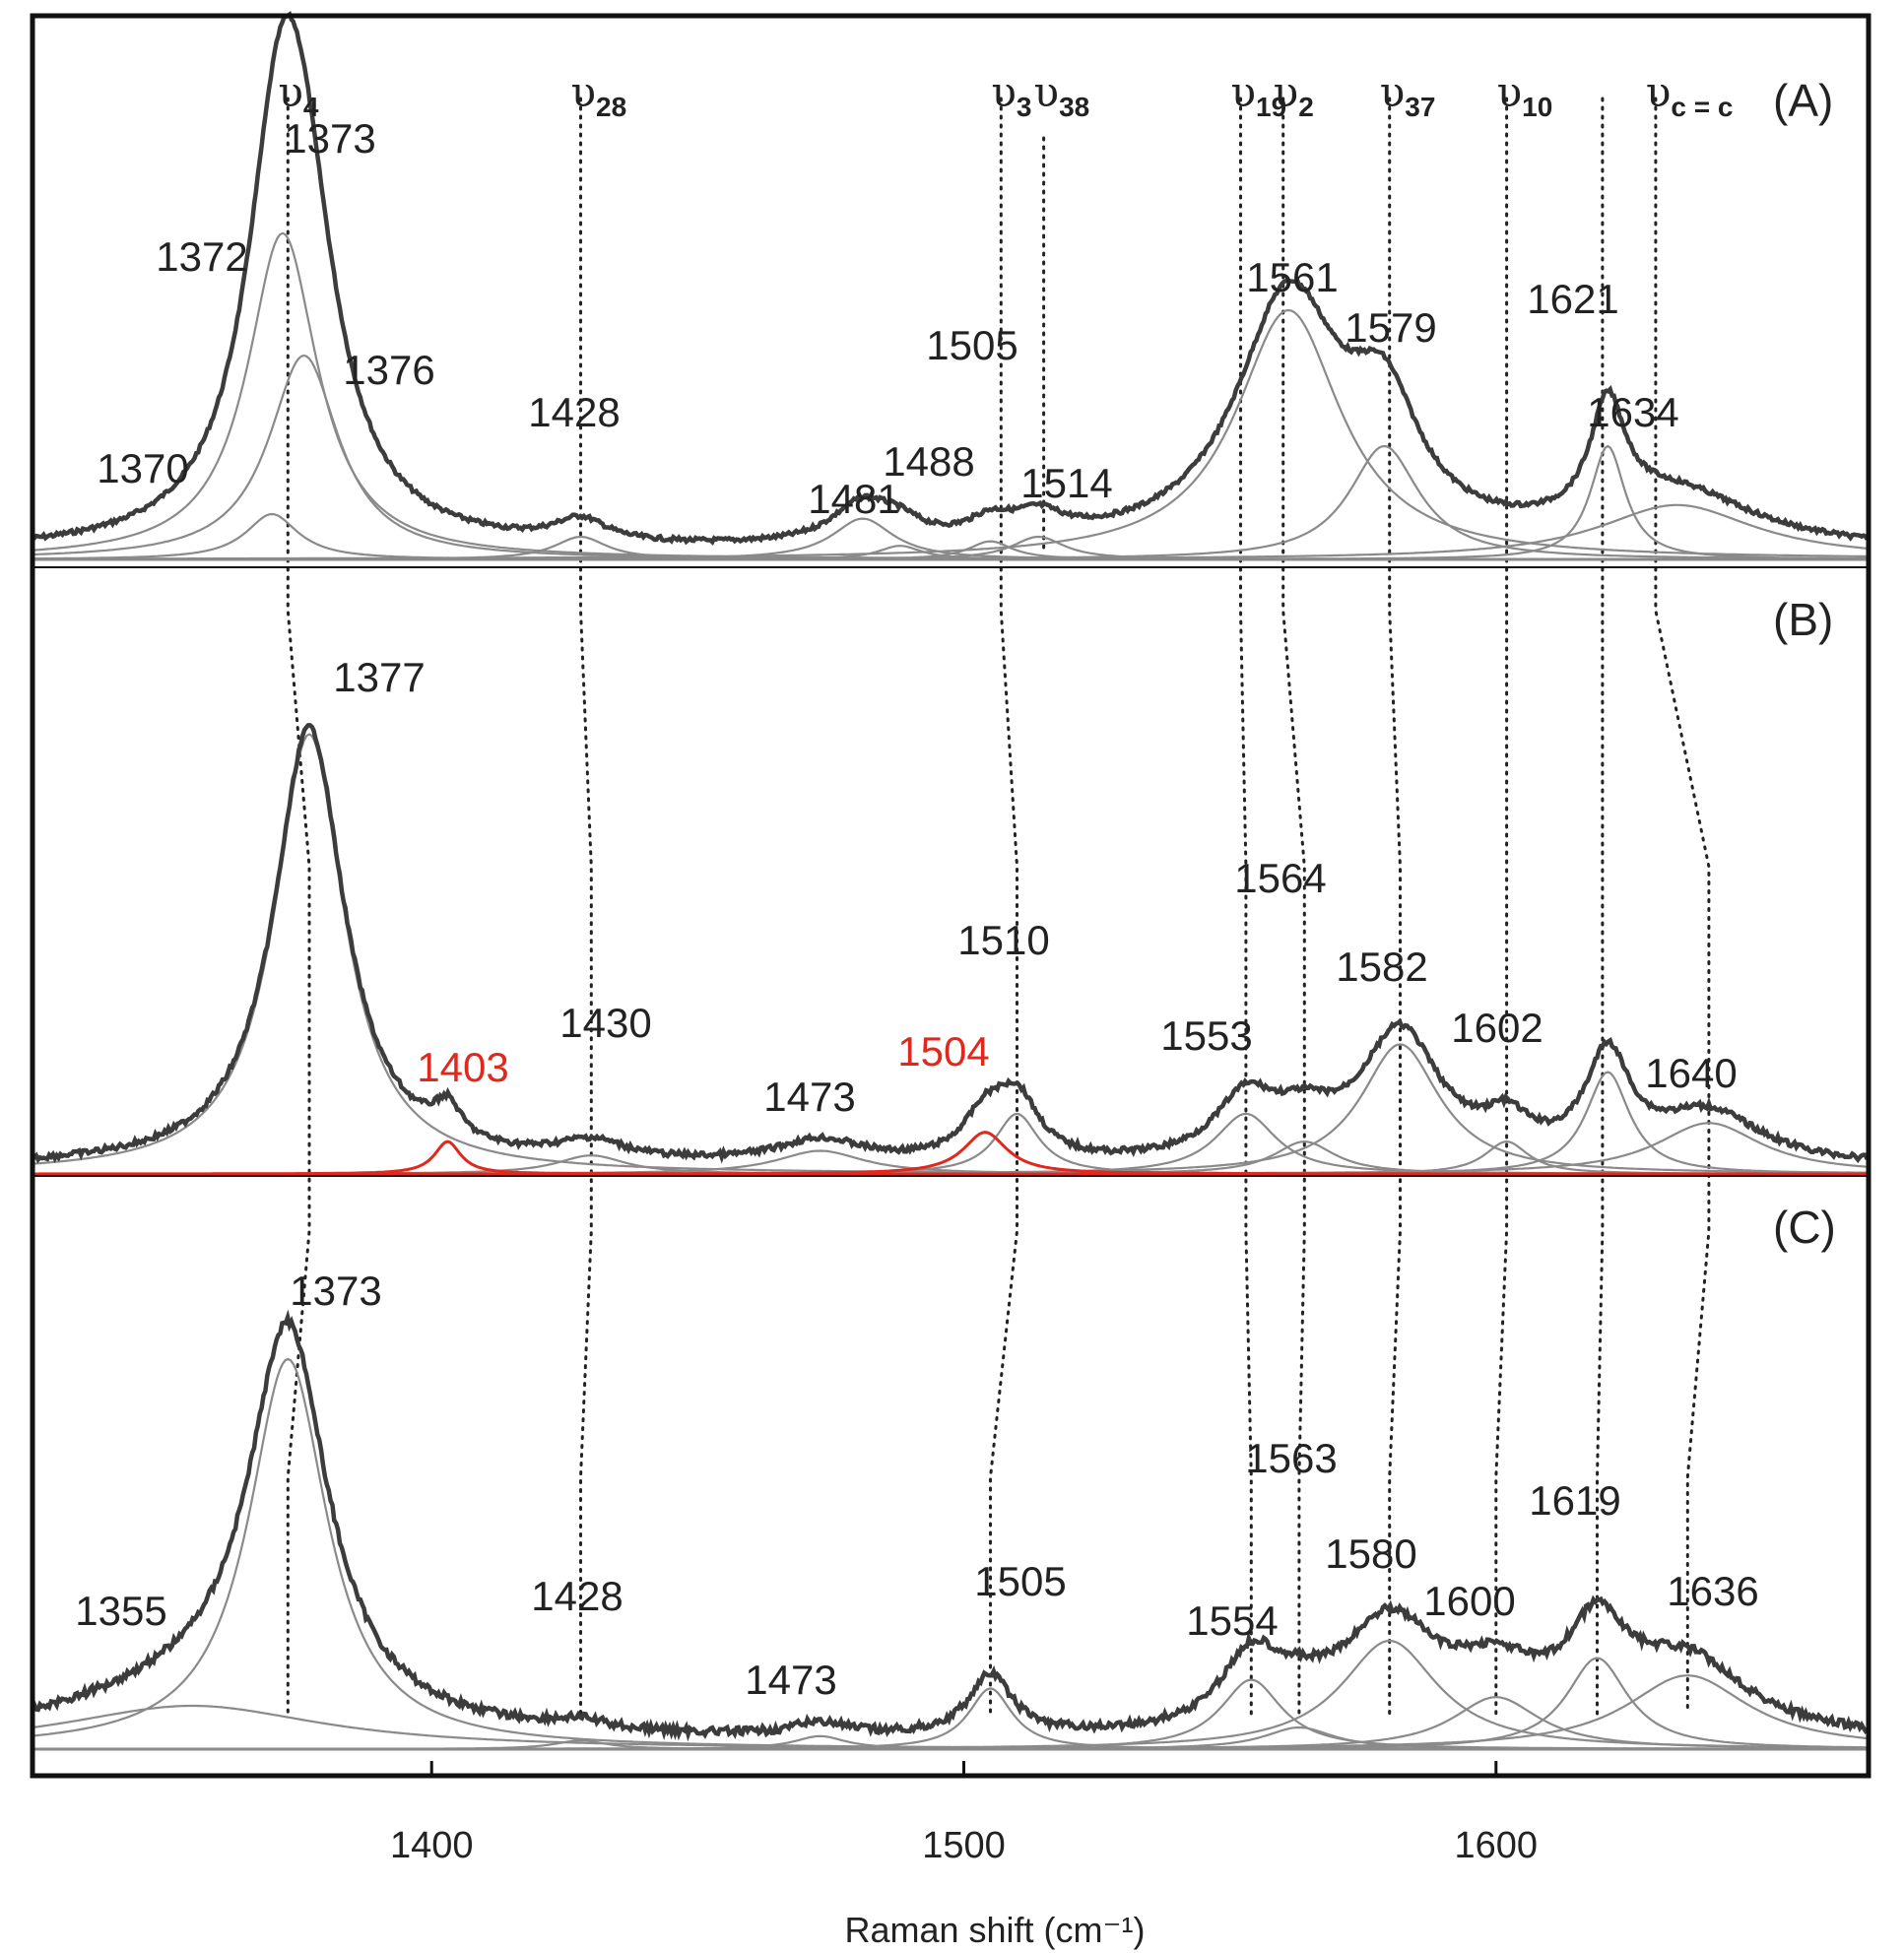 This screenshot has width=1904, height=1953. I want to click on peak-label-a-1514: 1514, so click(1066, 483).